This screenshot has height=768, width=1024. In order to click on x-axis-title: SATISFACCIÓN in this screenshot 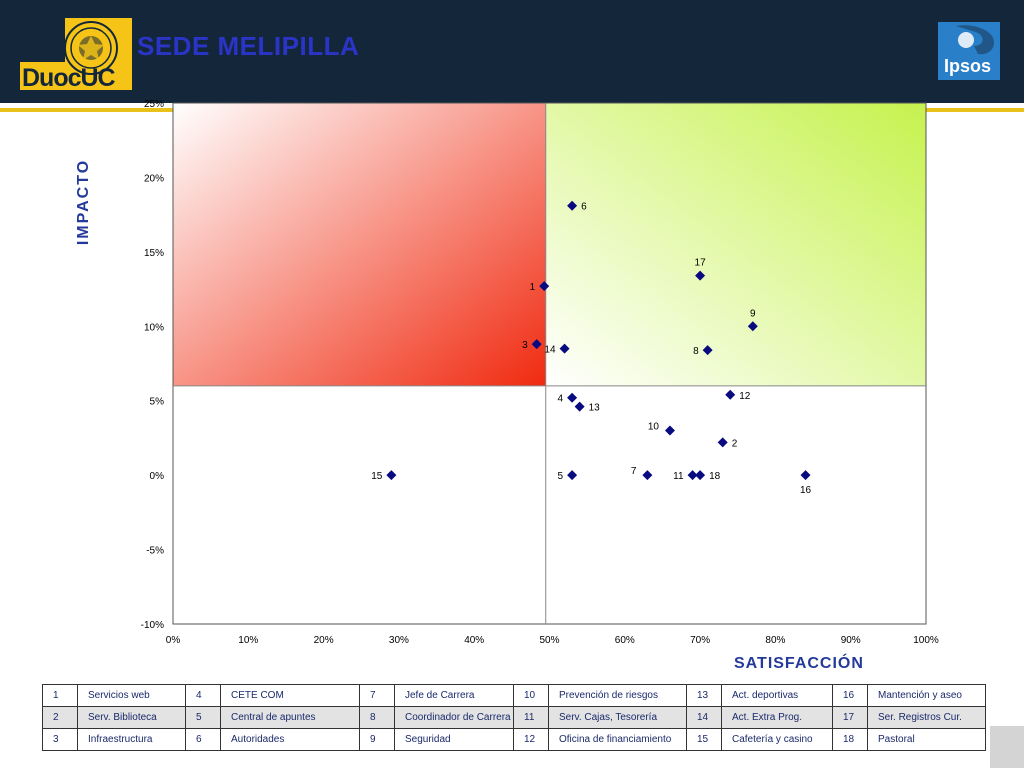, I will do `click(799, 663)`.